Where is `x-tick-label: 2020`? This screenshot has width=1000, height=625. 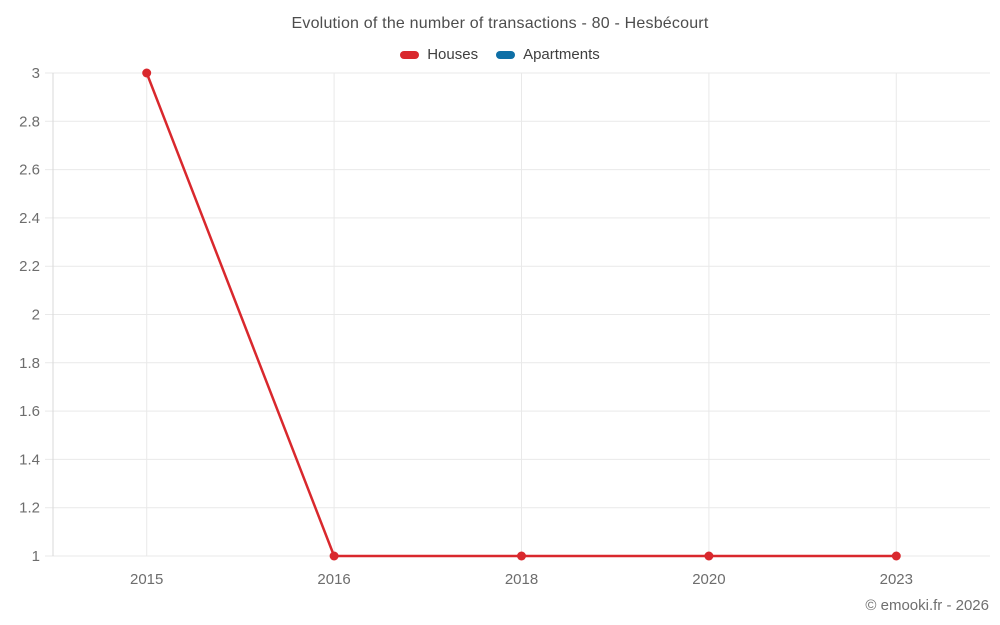
x-tick-label: 2020 is located at coordinates (708, 579).